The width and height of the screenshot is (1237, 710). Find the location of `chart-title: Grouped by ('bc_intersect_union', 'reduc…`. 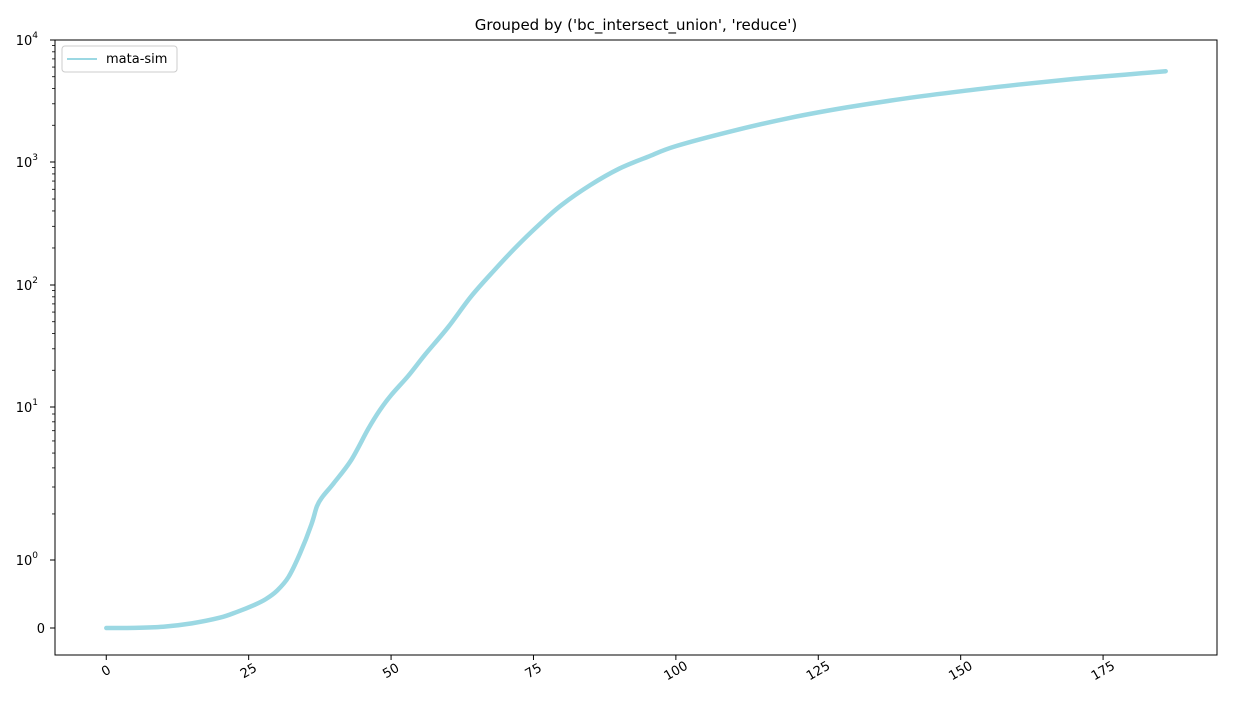

chart-title: Grouped by ('bc_intersect_union', 'reduc… is located at coordinates (636, 25).